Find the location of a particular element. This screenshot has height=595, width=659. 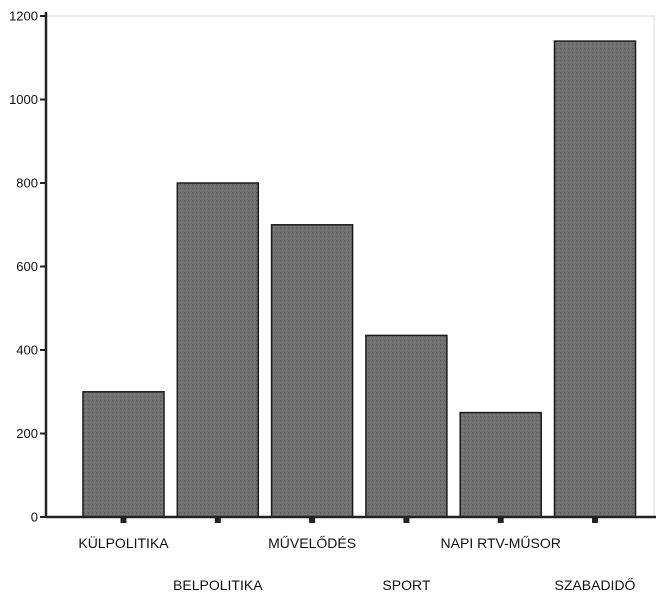

y-tick-label-400: 400 is located at coordinates (27, 350).